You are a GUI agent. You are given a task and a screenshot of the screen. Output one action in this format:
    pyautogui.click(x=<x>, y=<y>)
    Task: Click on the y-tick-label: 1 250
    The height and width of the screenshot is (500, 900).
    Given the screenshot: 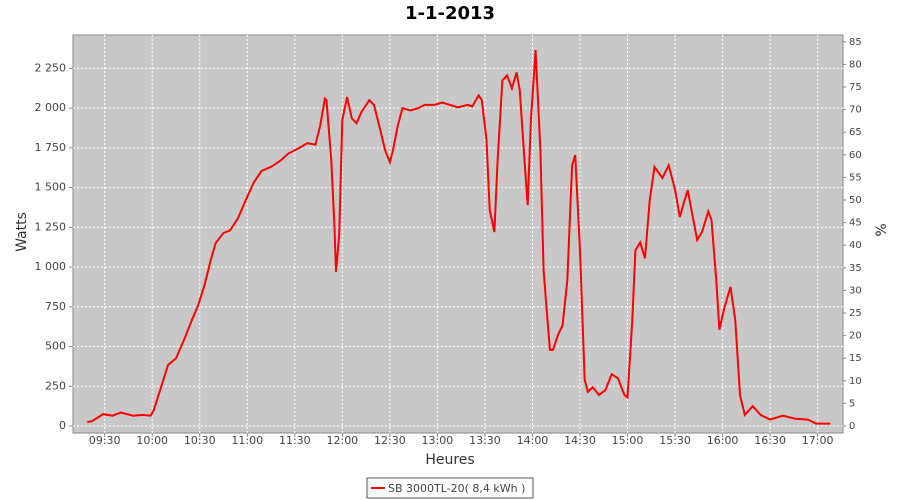 What is the action you would take?
    pyautogui.click(x=51, y=226)
    